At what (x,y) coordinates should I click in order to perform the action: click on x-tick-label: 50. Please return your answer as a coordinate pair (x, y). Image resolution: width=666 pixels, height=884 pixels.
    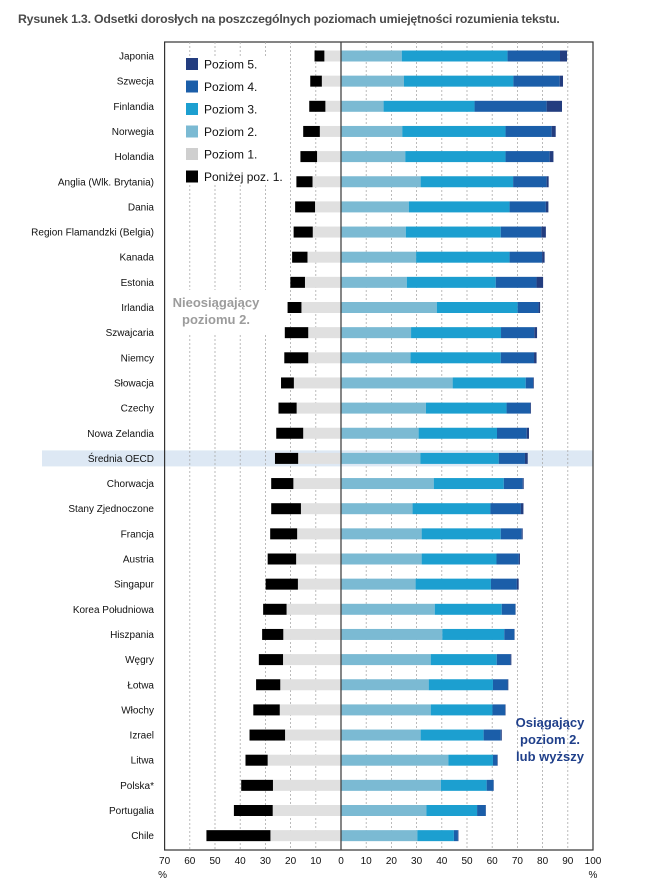
    Looking at the image, I should click on (215, 861).